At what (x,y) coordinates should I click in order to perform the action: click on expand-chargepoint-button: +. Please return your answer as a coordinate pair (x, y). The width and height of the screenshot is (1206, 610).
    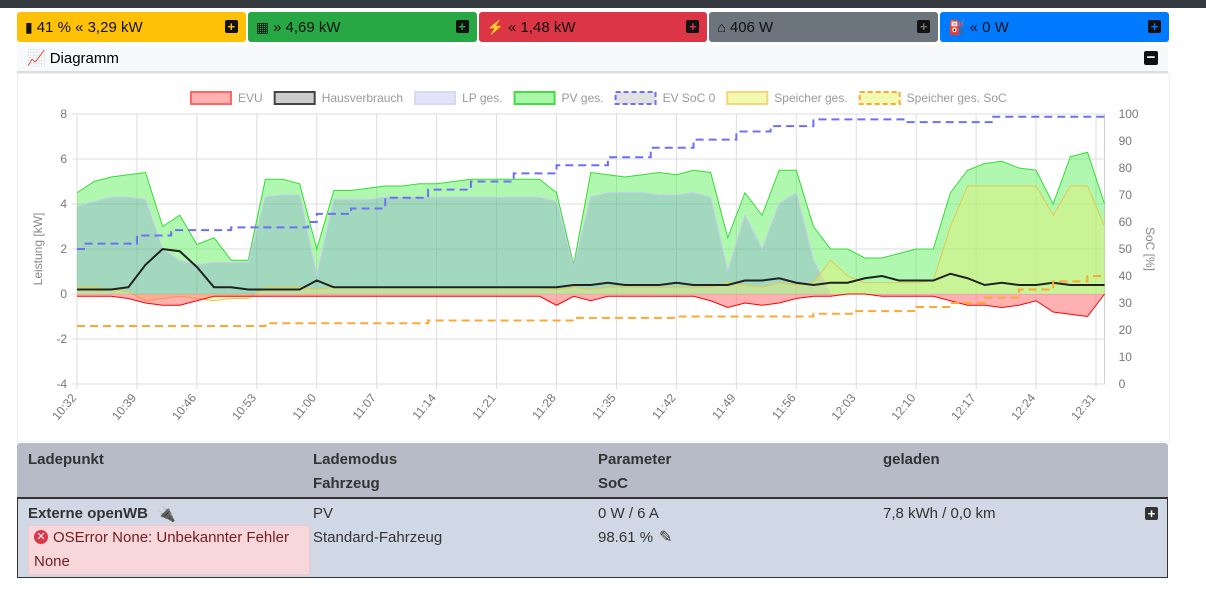
    Looking at the image, I should click on (1154, 26).